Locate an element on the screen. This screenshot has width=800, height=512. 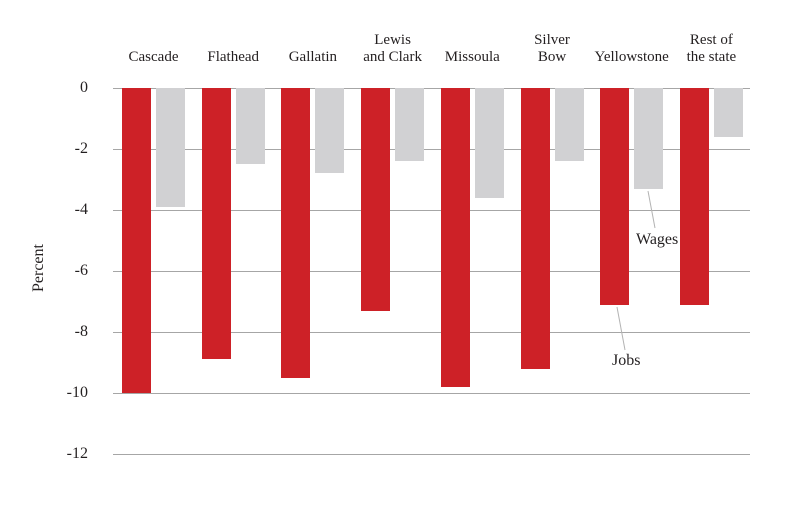
gridline--4 is located at coordinates (431, 210).